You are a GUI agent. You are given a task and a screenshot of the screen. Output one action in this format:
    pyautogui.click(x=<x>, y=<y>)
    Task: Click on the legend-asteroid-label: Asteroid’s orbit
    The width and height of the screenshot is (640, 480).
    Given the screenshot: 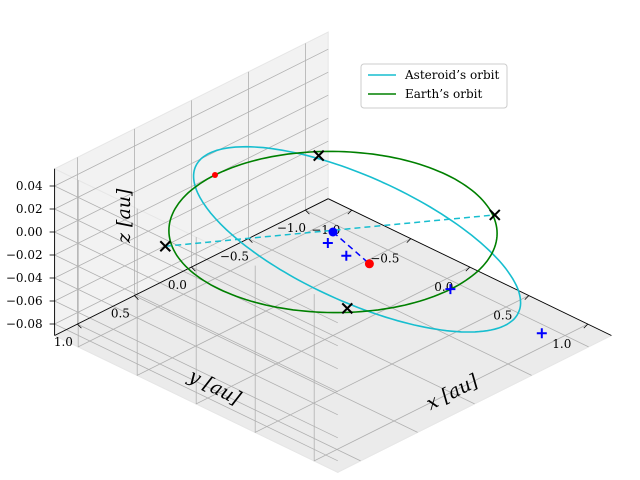 What is the action you would take?
    pyautogui.click(x=451, y=75)
    